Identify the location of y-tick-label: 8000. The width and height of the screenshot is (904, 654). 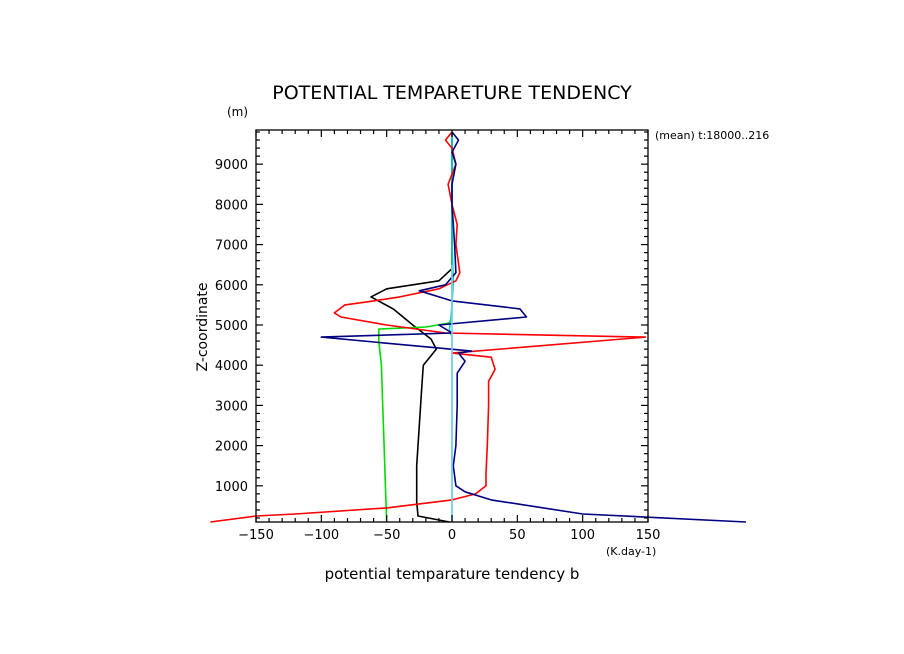
(231, 205).